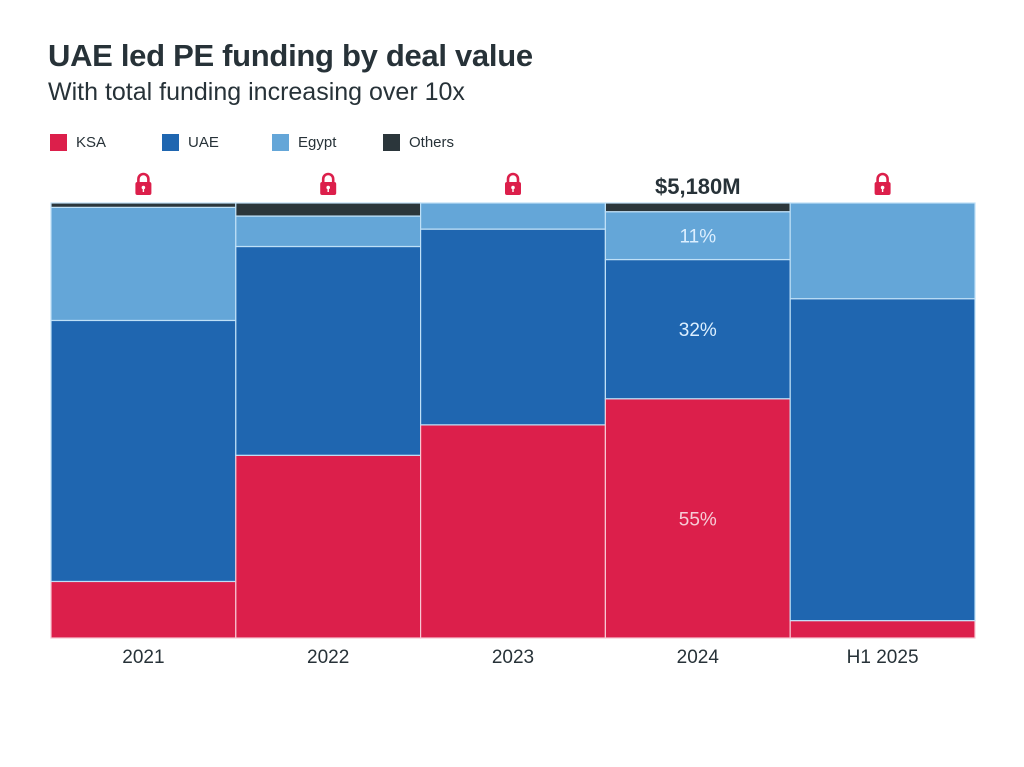  What do you see at coordinates (91, 142) in the screenshot?
I see `legend-label: KSA` at bounding box center [91, 142].